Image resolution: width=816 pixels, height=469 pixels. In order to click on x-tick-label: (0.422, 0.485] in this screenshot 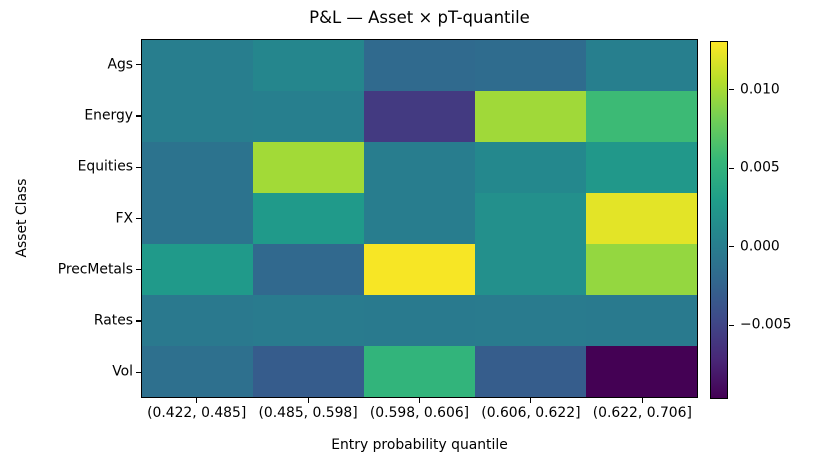, I will do `click(197, 413)`.